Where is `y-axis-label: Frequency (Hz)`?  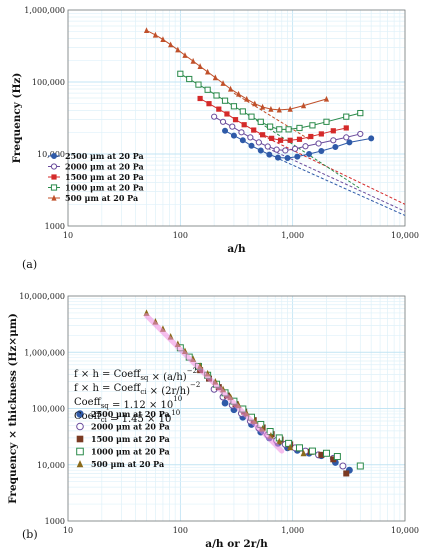 y-axis-label: Frequency (Hz) is located at coordinates (17, 118).